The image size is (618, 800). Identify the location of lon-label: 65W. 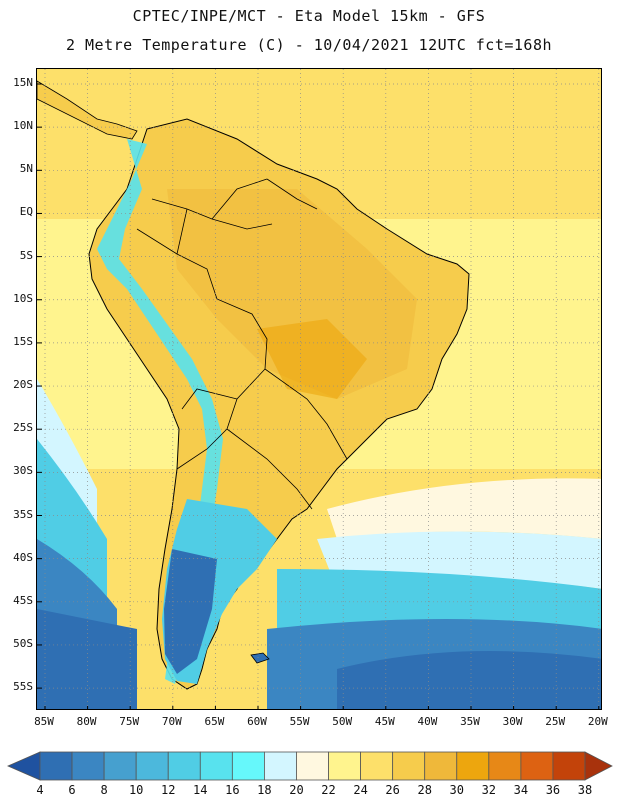
(214, 721).